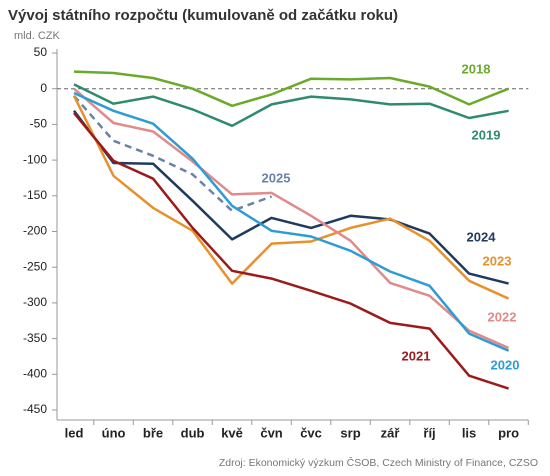 This screenshot has width=550, height=476. I want to click on y-tick-label: -450, so click(35, 409).